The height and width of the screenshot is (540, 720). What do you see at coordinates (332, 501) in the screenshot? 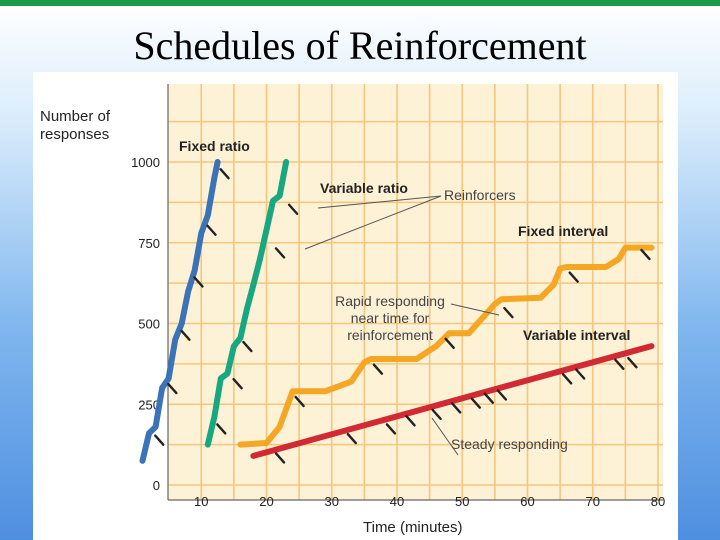
I see `x-tick-label: 30` at bounding box center [332, 501].